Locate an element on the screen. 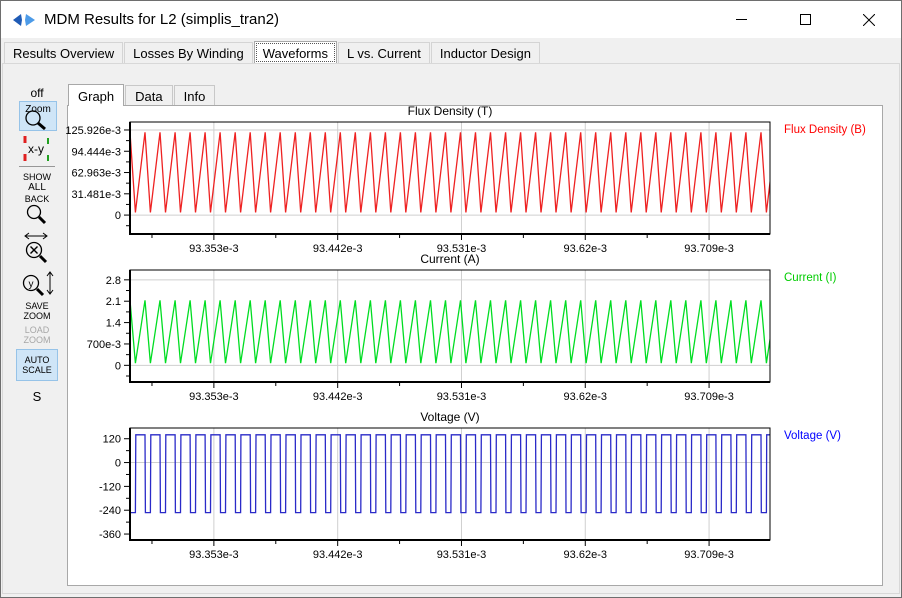 This screenshot has height=598, width=902. zoom-magnifier-icon: Zoom is located at coordinates (38, 117).